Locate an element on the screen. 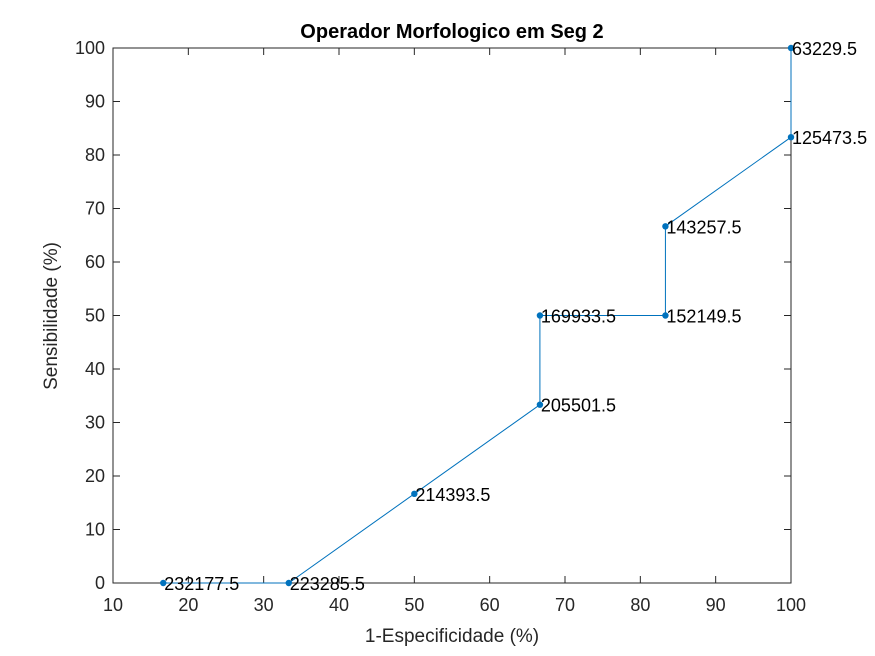 The height and width of the screenshot is (656, 875). x-axis-label: 1-Especificidade (%) is located at coordinates (452, 636).